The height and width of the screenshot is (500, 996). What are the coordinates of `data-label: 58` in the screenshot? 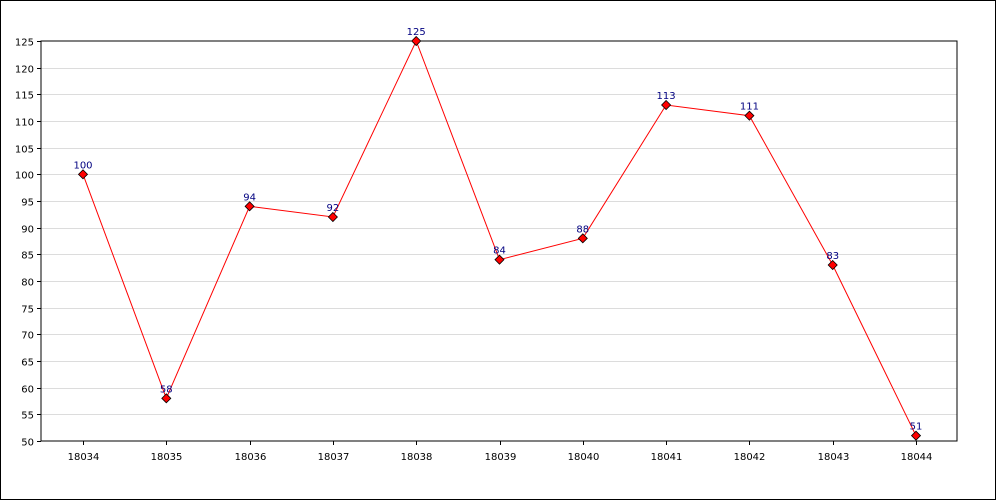 It's located at (166, 389).